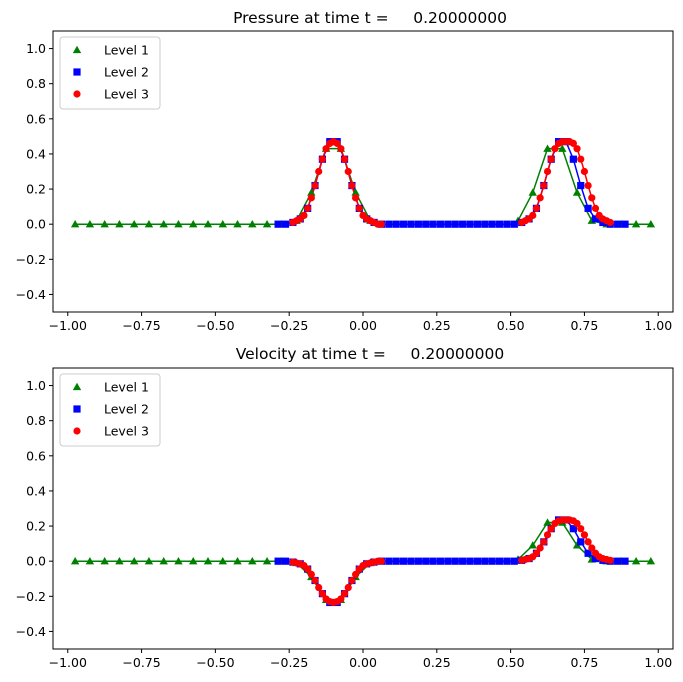  I want to click on velocity-x-tick-label: 0.50, so click(511, 662).